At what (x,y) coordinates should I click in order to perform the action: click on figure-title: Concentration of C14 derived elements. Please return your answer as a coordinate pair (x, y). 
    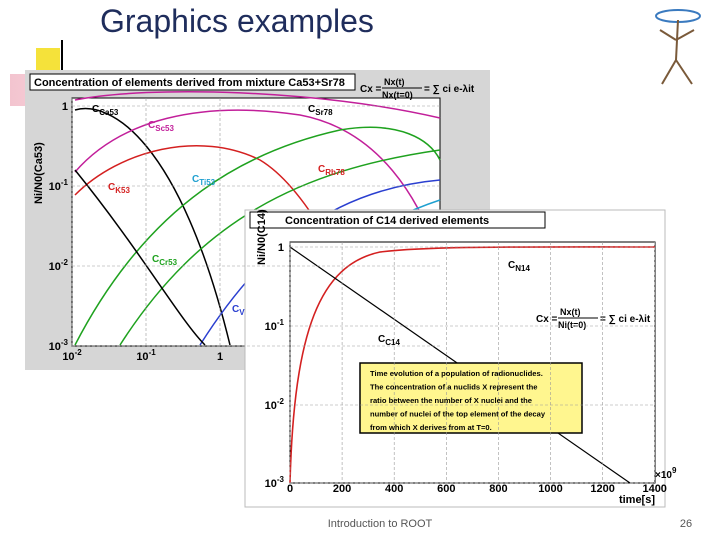
    Looking at the image, I should click on (387, 221).